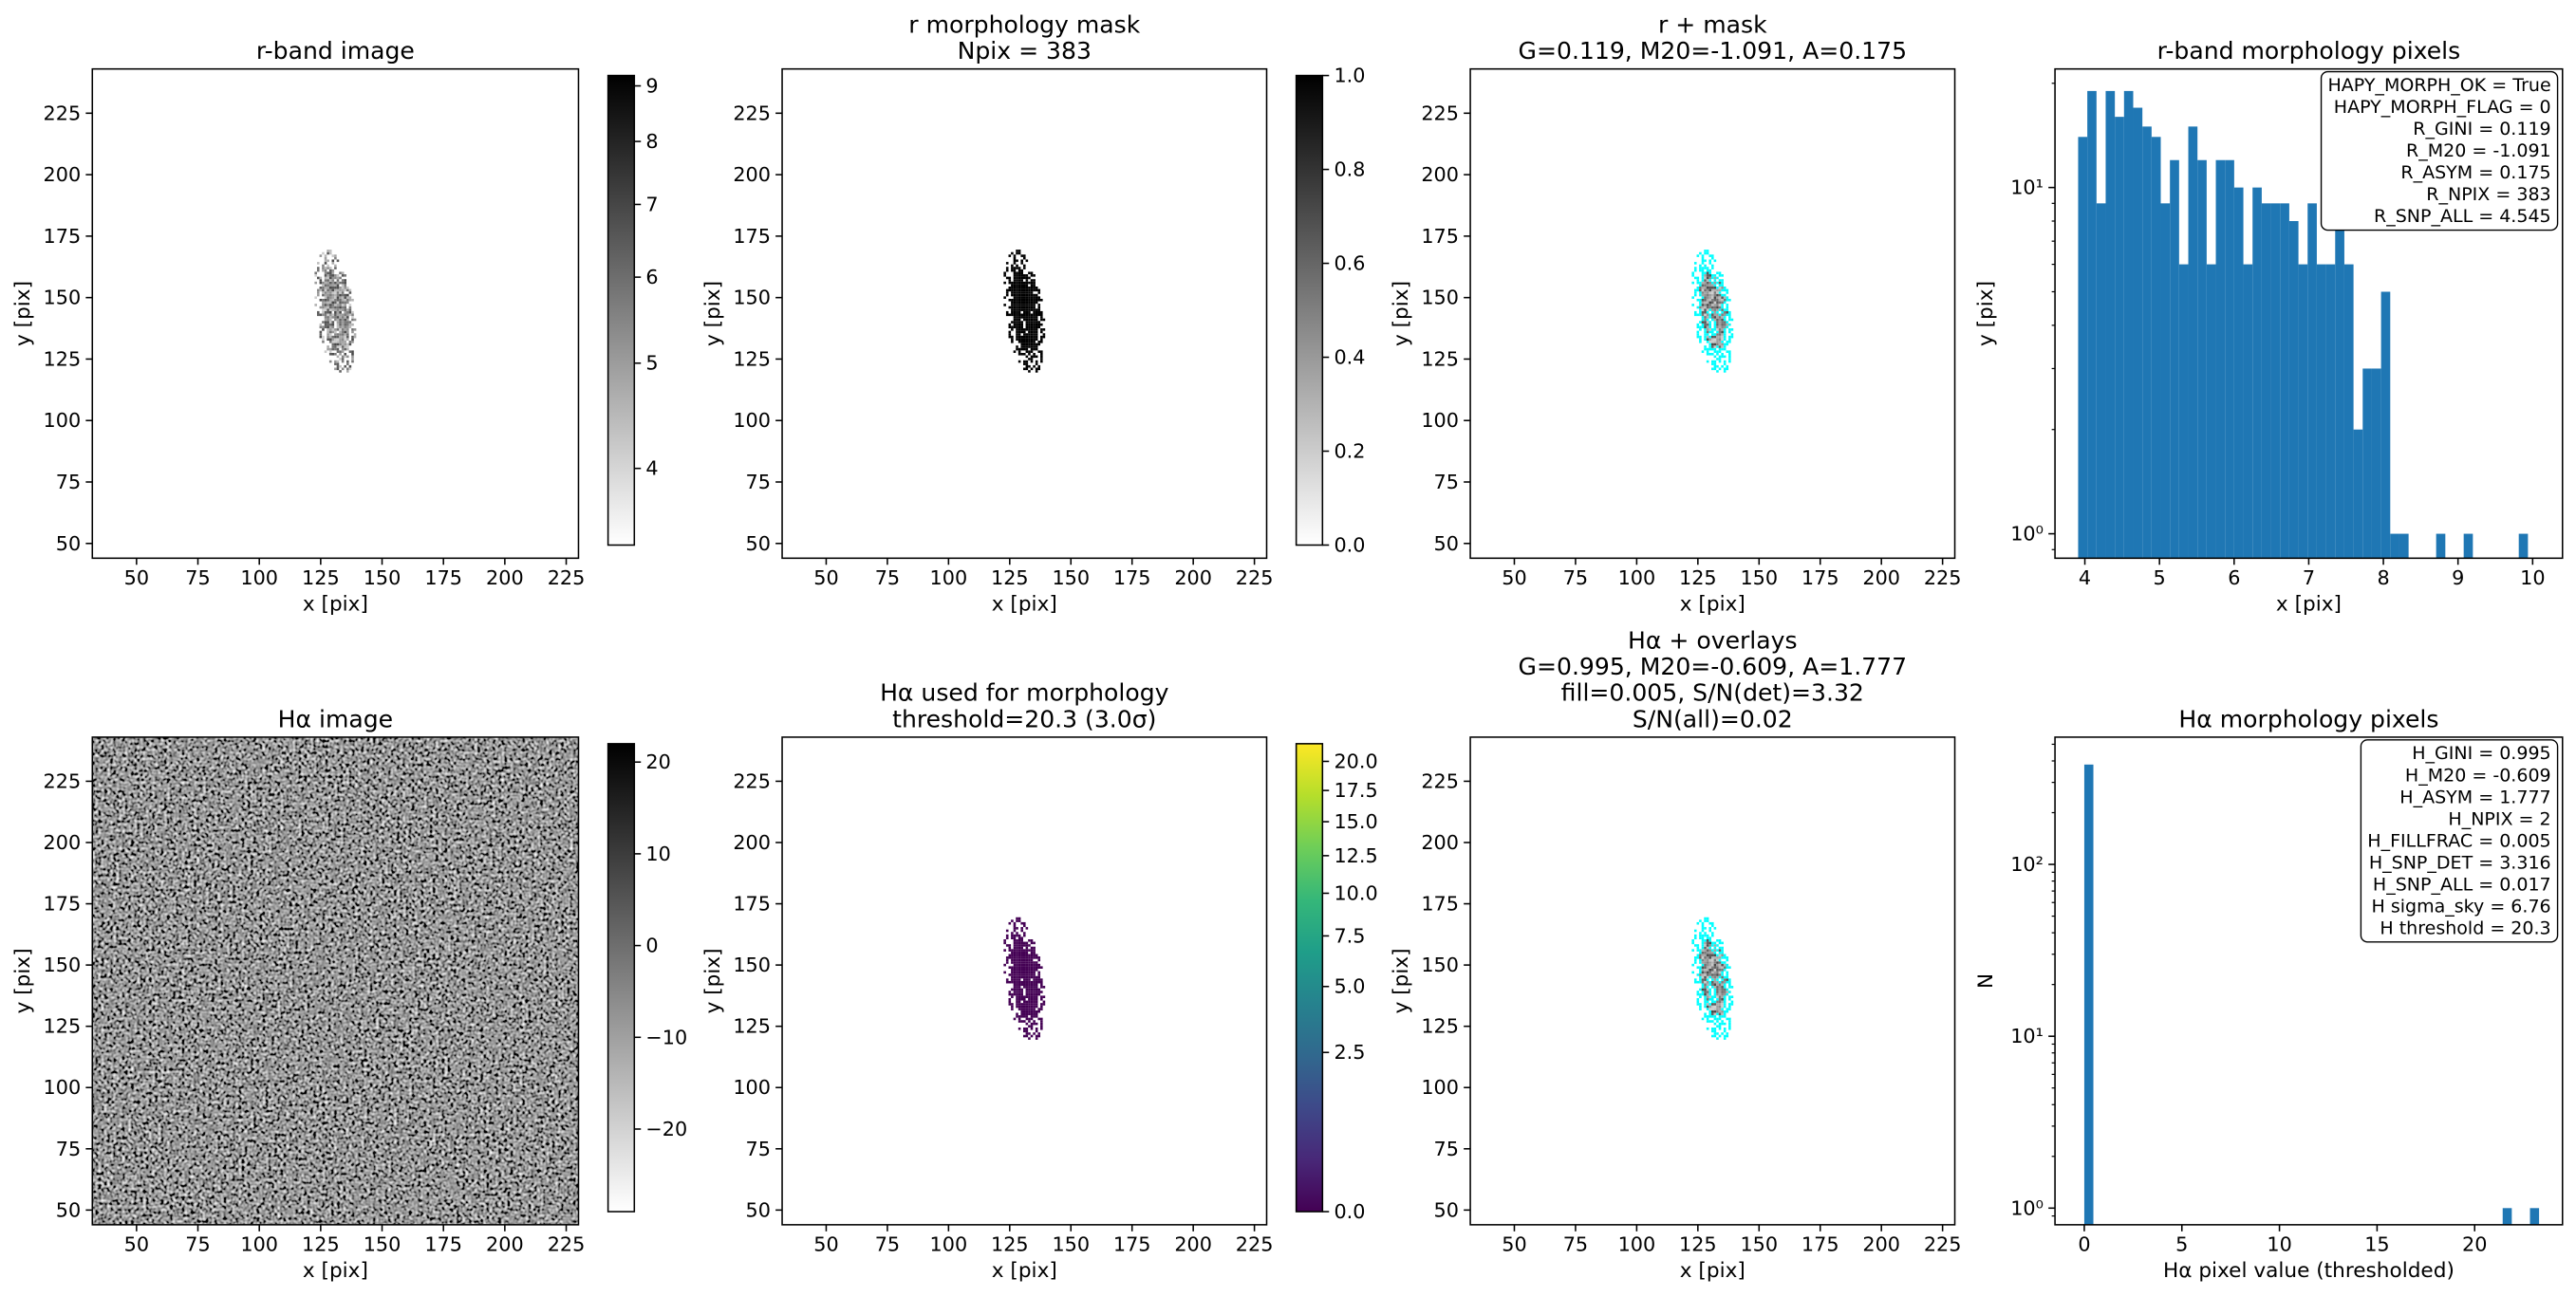 This screenshot has width=2576, height=1297. I want to click on colorbar-tick-label: 0.0, so click(1349, 545).